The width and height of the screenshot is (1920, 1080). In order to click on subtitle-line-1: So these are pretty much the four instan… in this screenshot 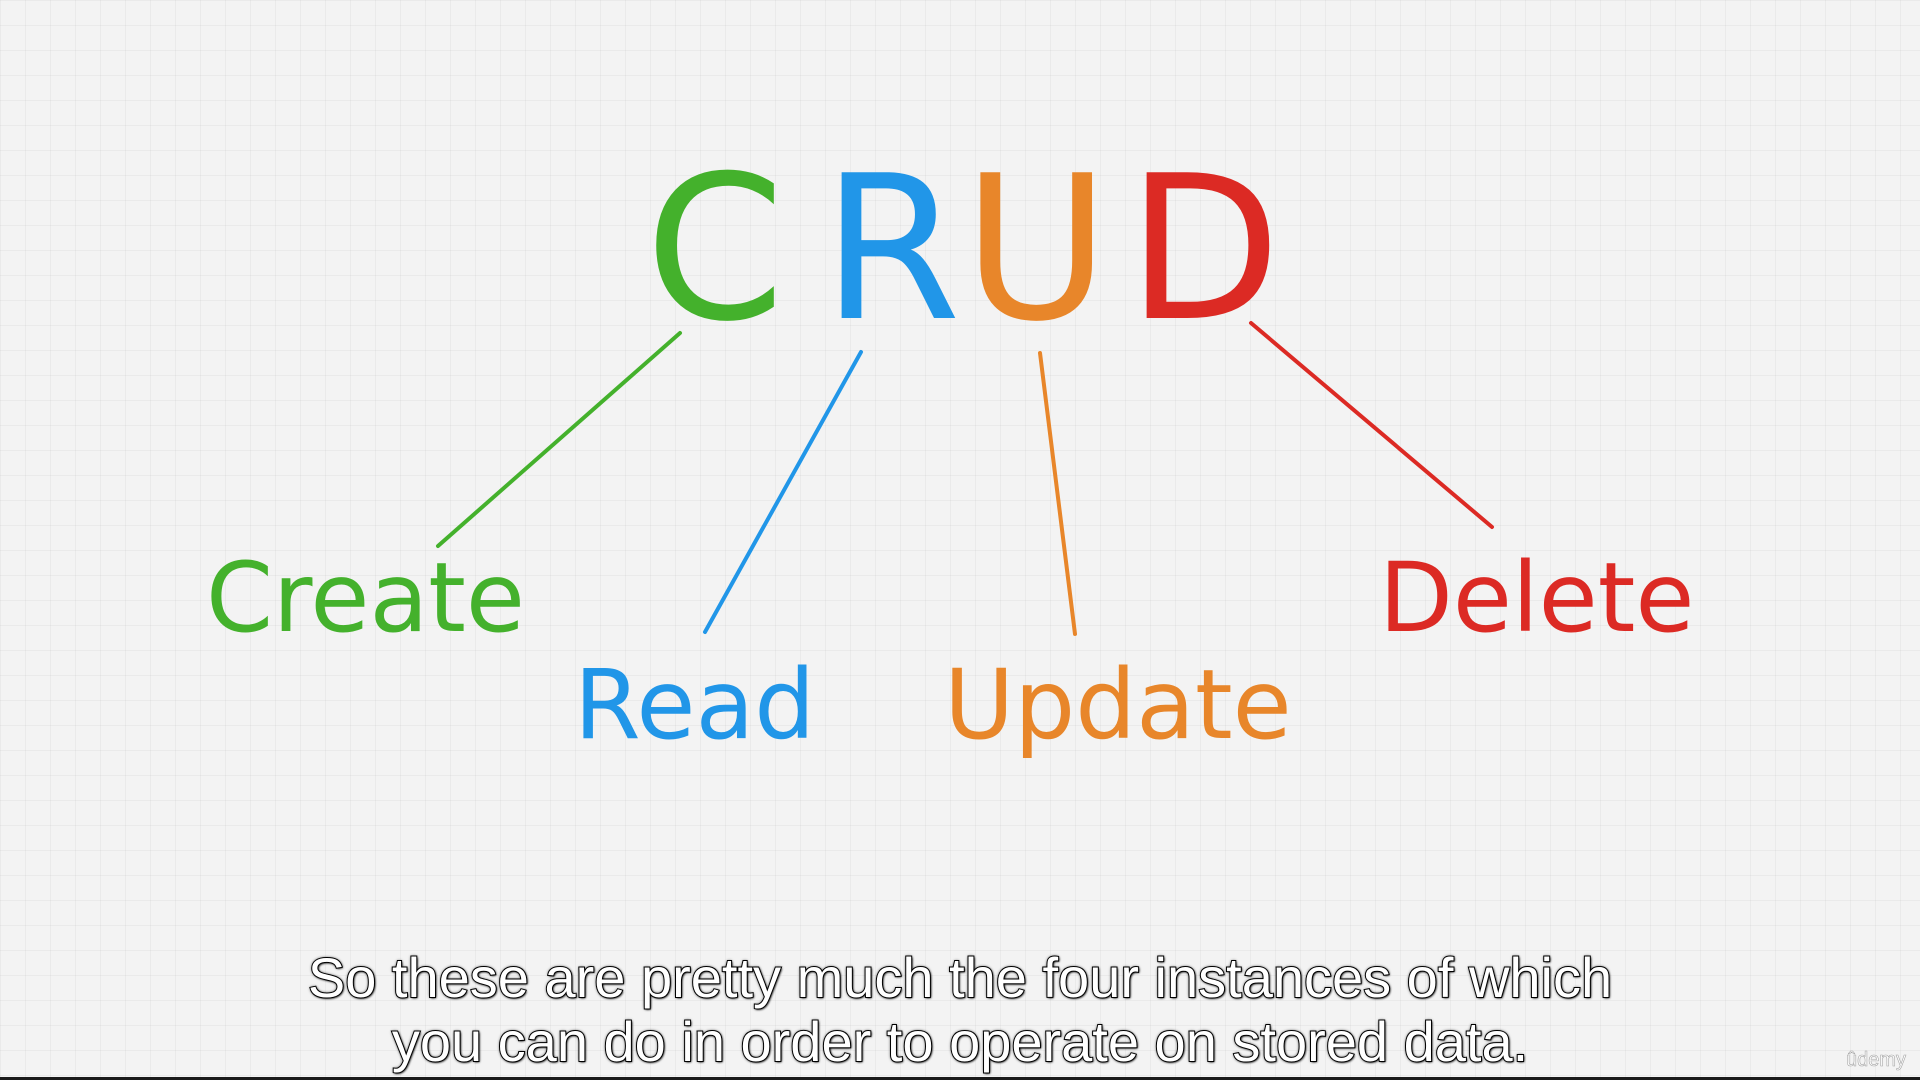, I will do `click(960, 977)`.